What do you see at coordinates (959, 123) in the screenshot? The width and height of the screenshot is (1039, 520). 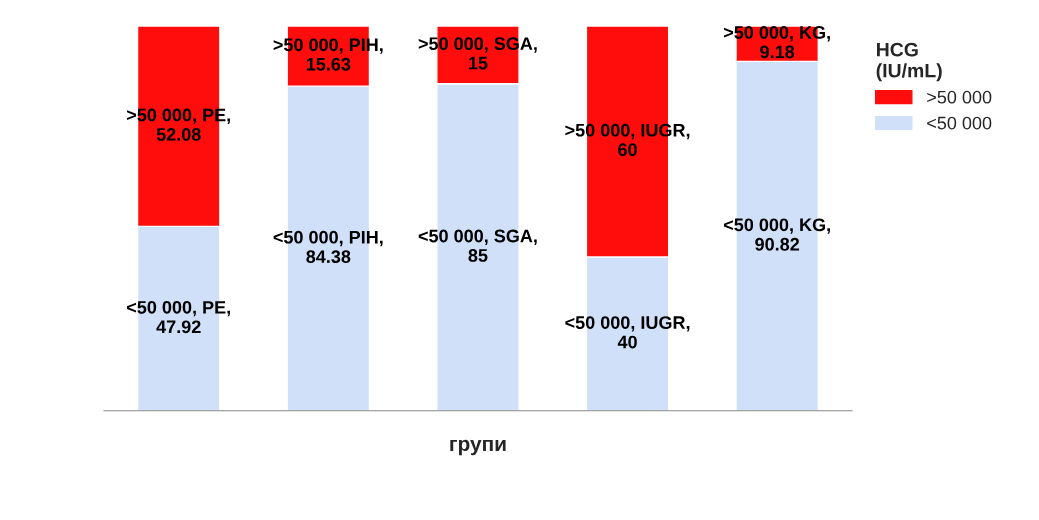 I see `legend-label: <50 000` at bounding box center [959, 123].